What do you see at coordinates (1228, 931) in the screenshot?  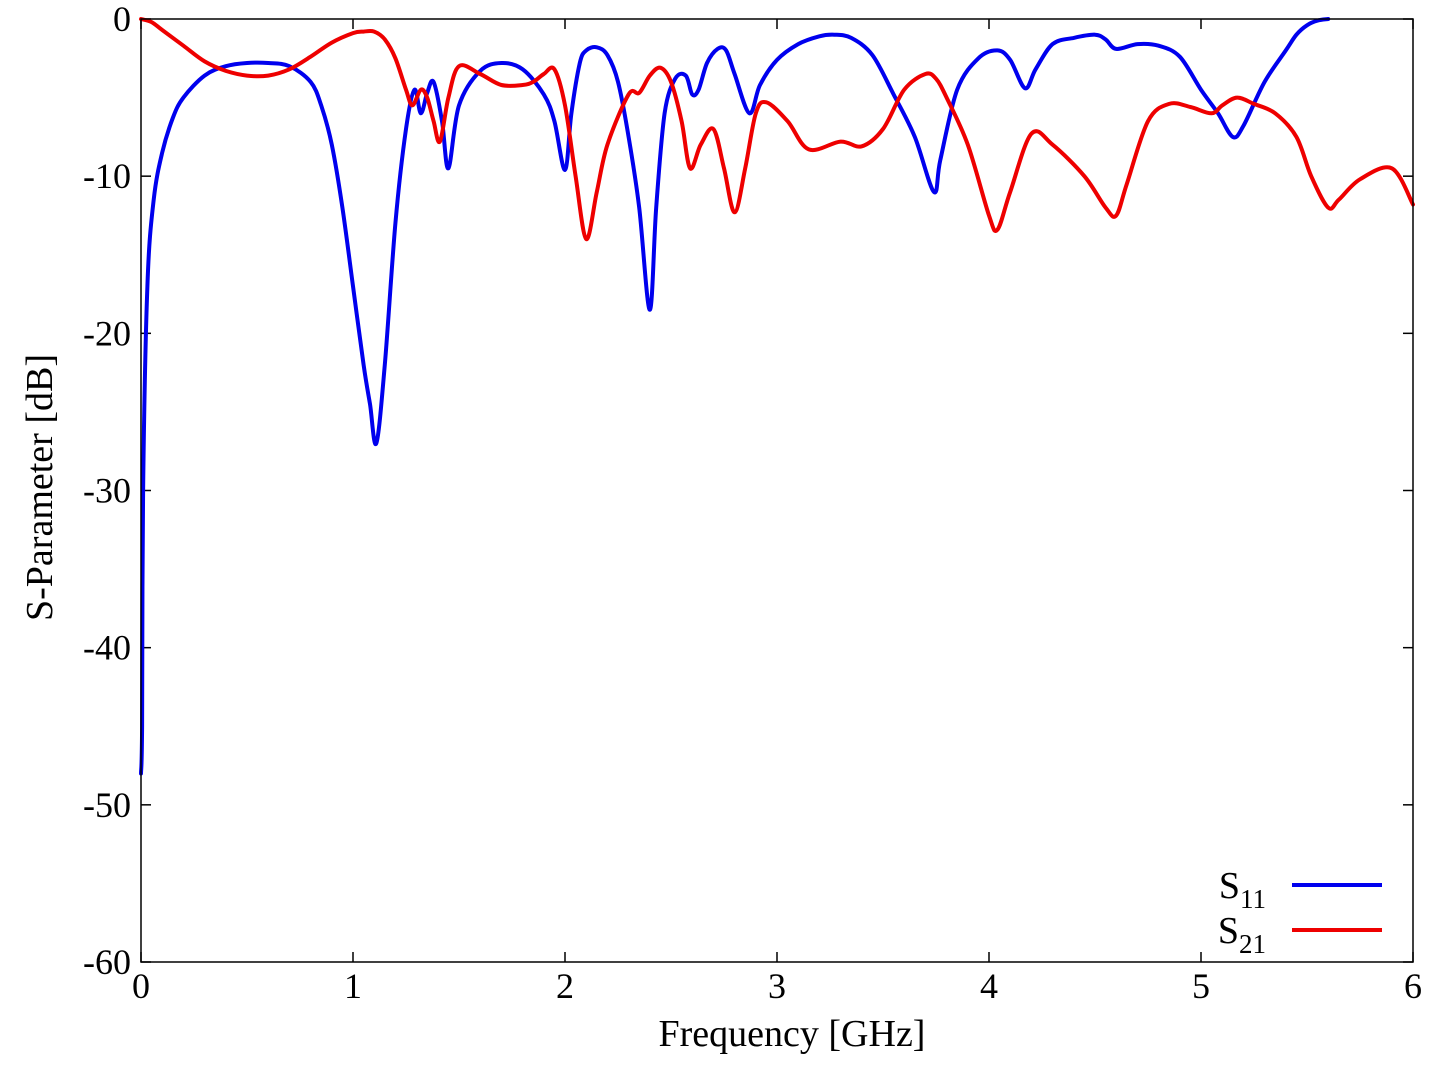 I see `legend-label-s21: S` at bounding box center [1228, 931].